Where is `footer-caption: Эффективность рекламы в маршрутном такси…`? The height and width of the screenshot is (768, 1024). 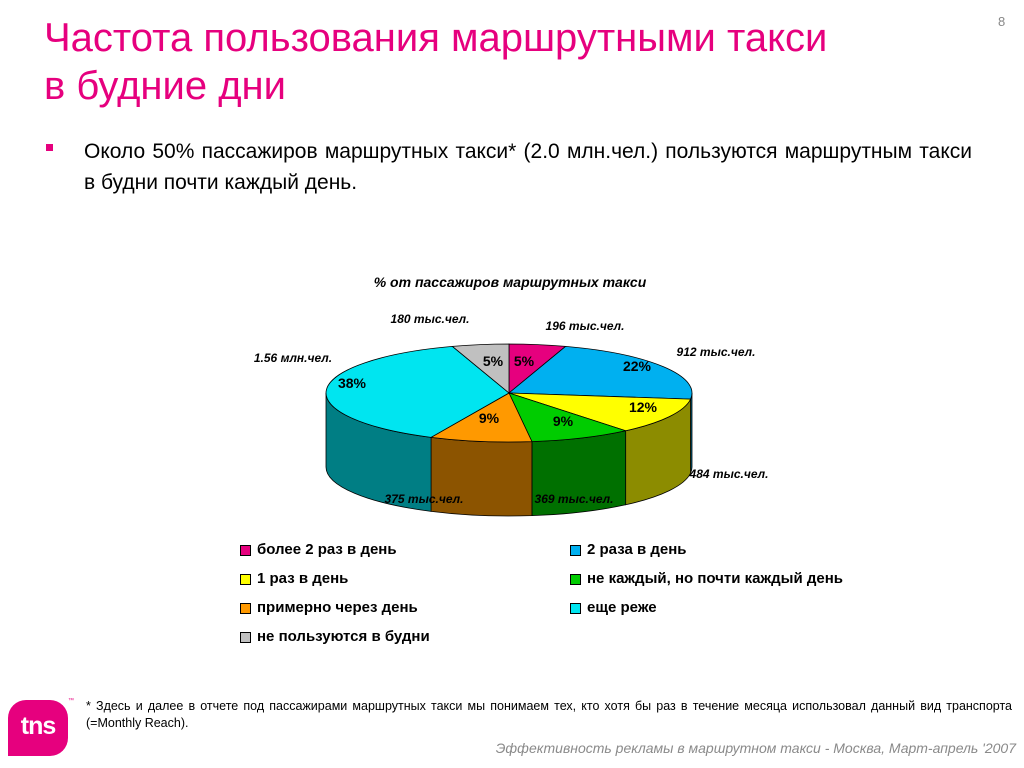
footer-caption: Эффективность рекламы в маршрутном такси… is located at coordinates (755, 748).